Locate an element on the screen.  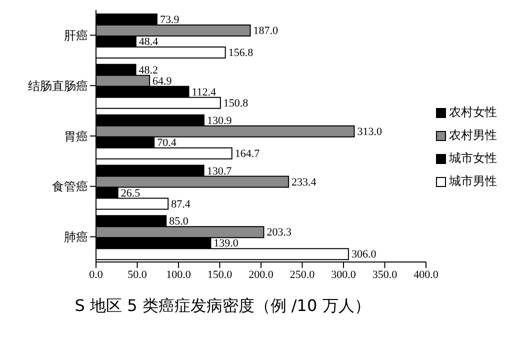
data-label: 164.7 is located at coordinates (247, 154).